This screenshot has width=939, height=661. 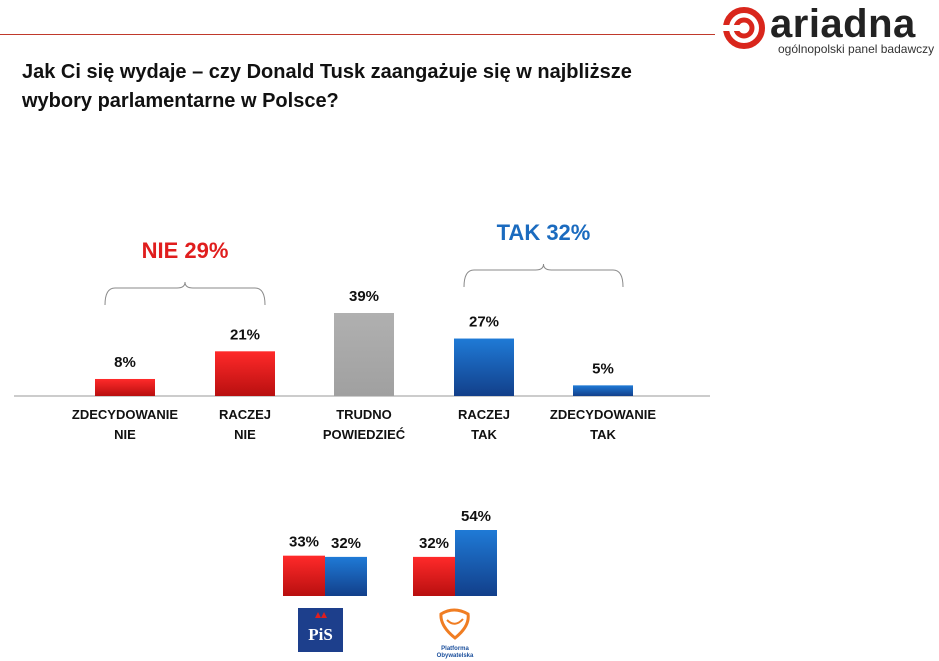 What do you see at coordinates (455, 656) in the screenshot?
I see `po-logo-text-2: Obywatelska` at bounding box center [455, 656].